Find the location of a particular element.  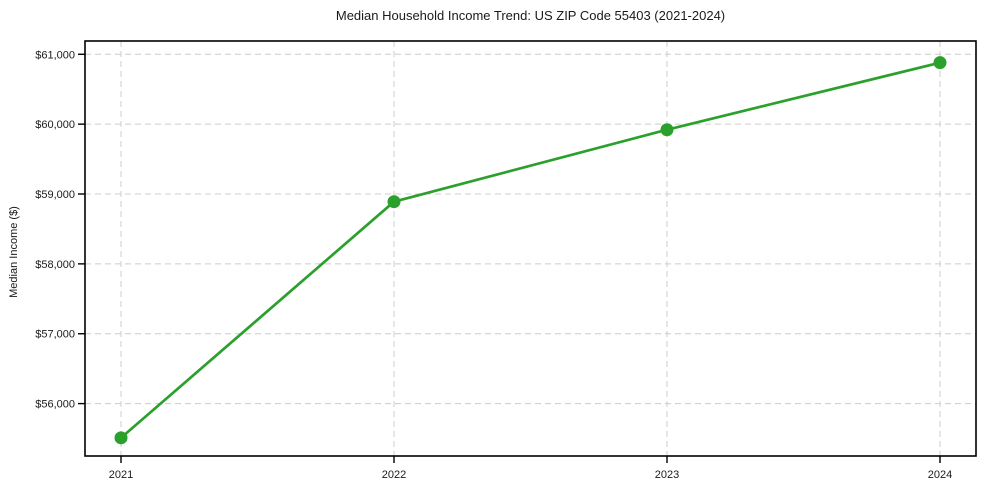

y-tick-label: $59,000 is located at coordinates (55, 195).